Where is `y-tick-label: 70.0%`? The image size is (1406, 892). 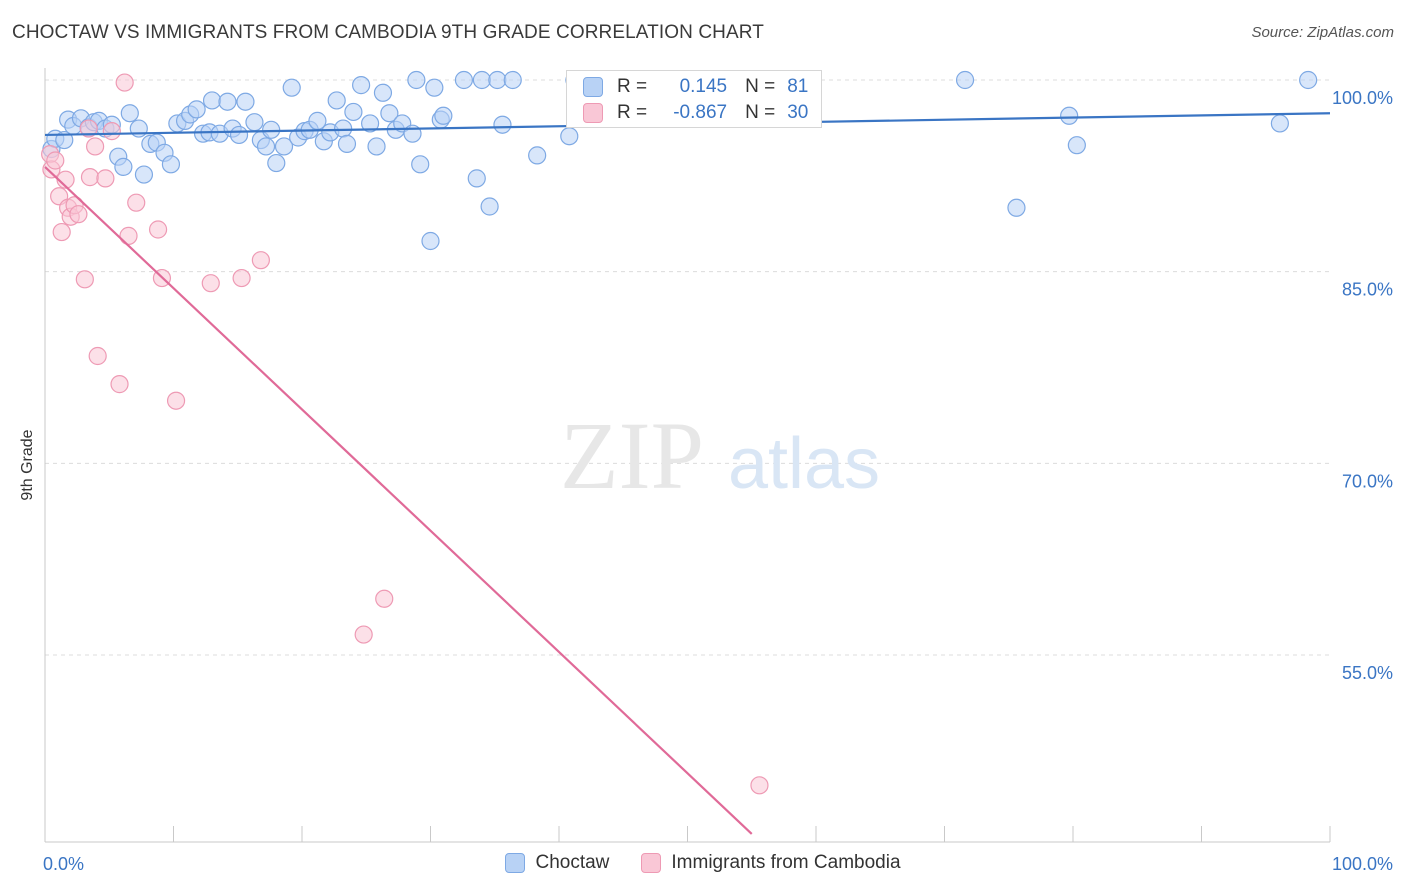
y-tick-label: 70.0% is located at coordinates (1367, 481).